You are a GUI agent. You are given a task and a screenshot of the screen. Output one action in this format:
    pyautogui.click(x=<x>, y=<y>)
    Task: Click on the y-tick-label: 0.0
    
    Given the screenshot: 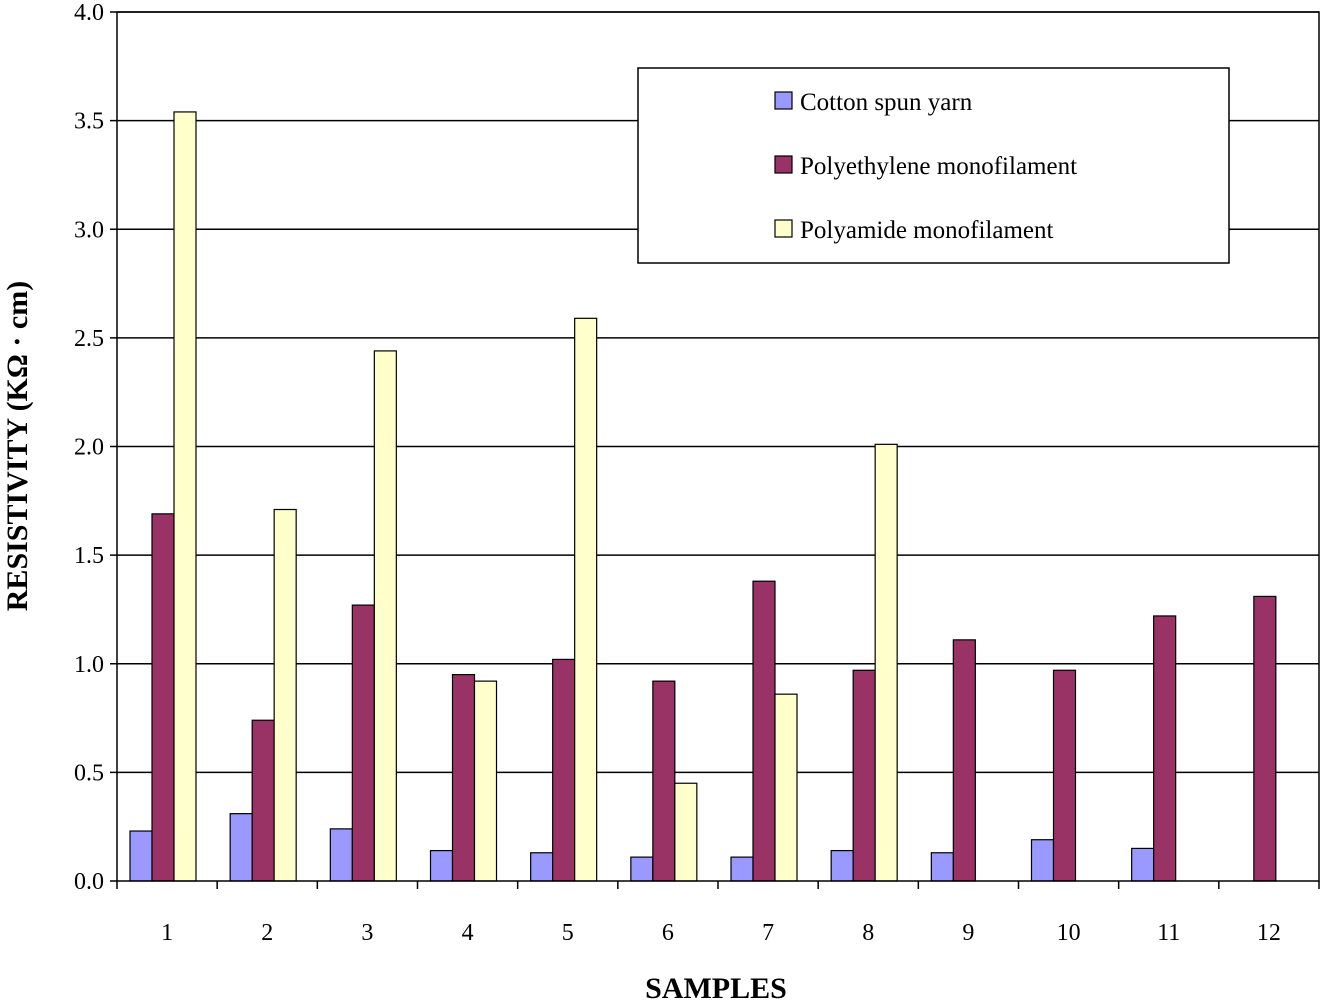 What is the action you would take?
    pyautogui.click(x=89, y=882)
    